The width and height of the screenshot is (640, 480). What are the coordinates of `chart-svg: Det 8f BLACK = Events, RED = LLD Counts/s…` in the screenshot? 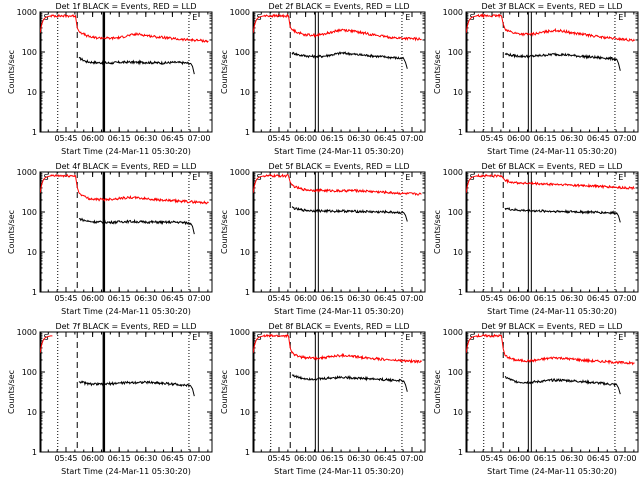 It's located at (323, 399).